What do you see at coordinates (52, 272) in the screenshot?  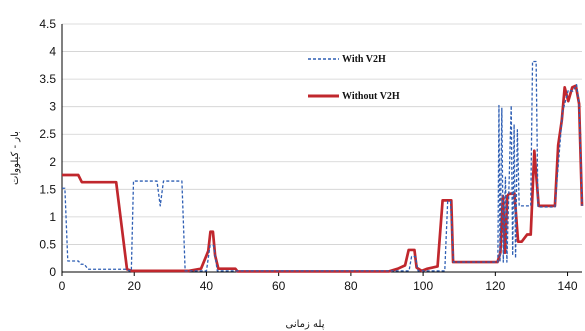 I see `y-tick-label: 0` at bounding box center [52, 272].